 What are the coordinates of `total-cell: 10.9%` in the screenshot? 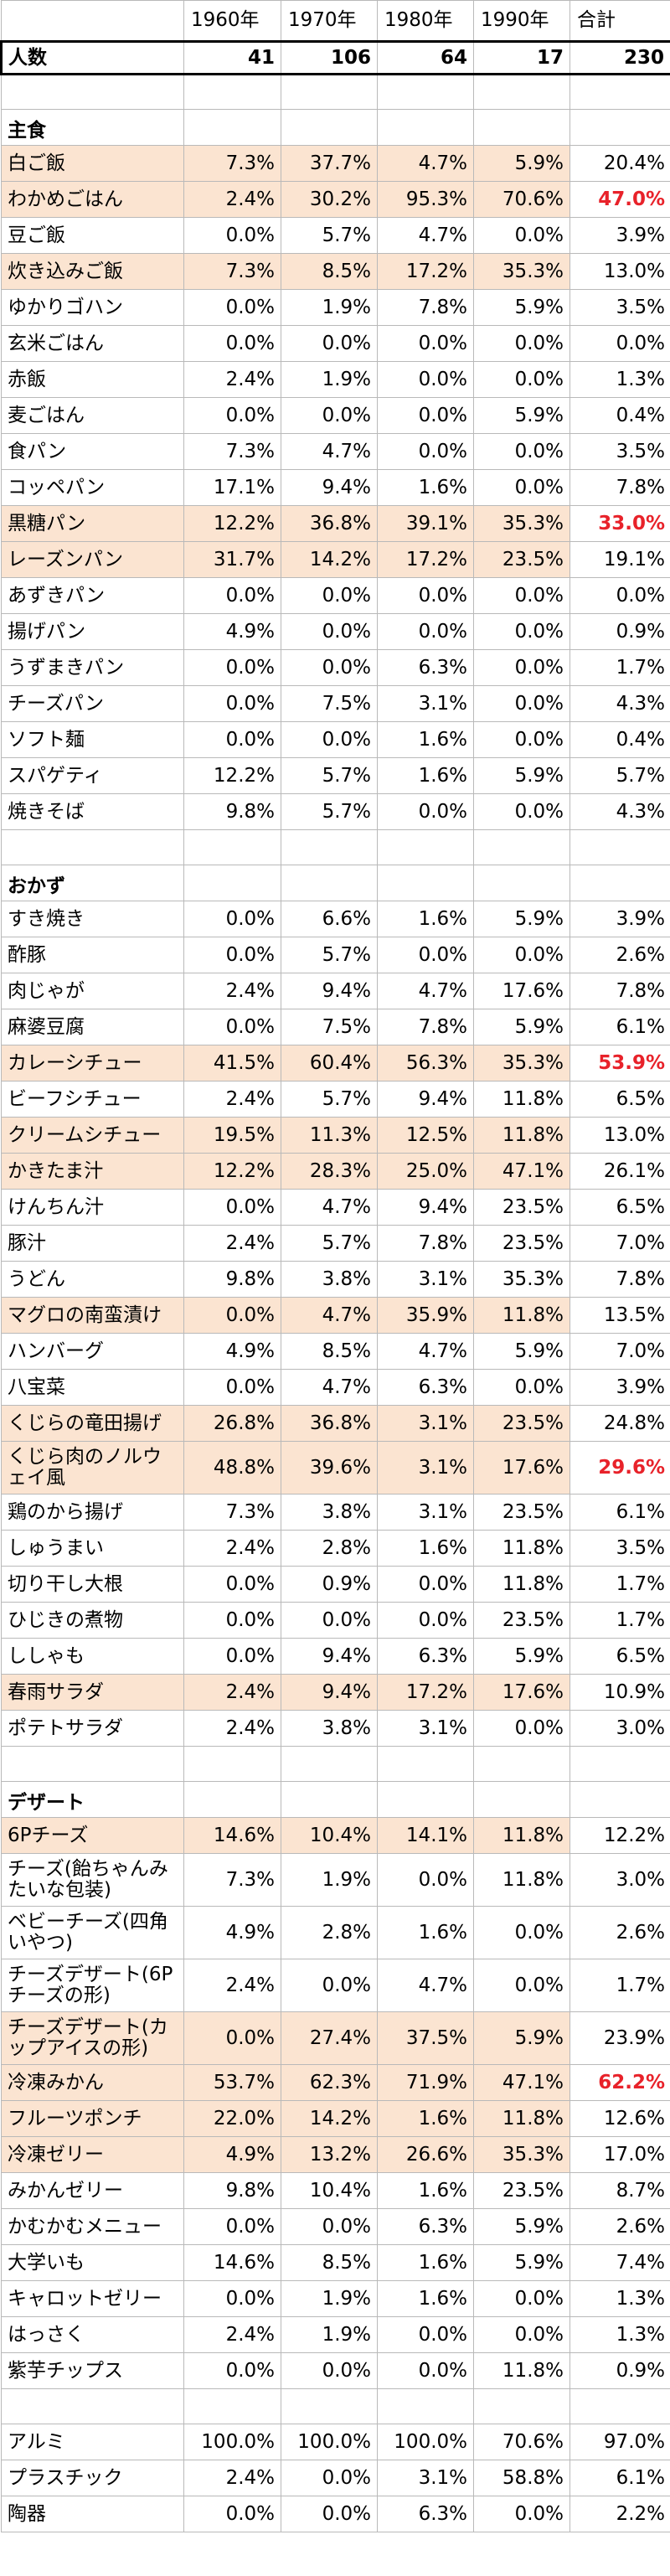 It's located at (620, 1692).